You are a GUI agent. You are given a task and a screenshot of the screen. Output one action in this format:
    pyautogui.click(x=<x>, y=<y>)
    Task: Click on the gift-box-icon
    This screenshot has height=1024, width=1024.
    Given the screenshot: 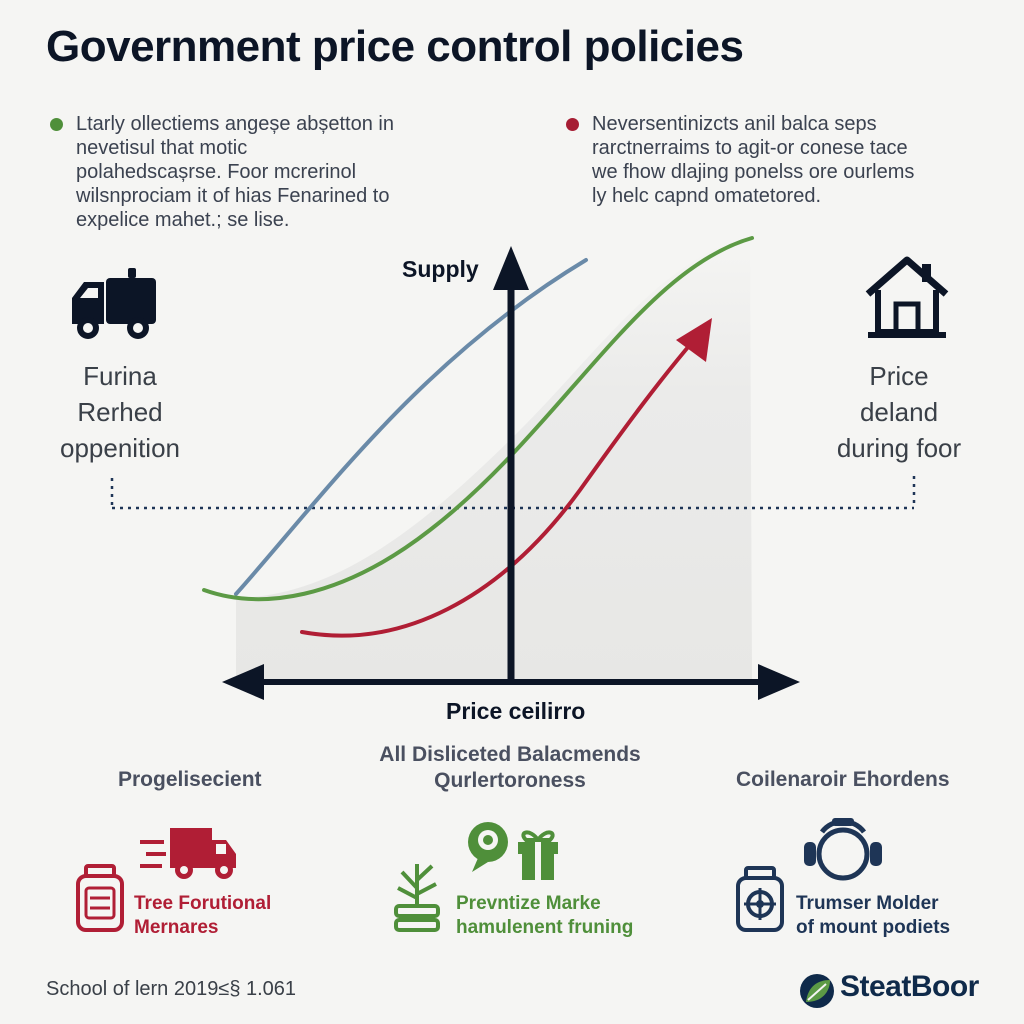 What is the action you would take?
    pyautogui.click(x=538, y=855)
    